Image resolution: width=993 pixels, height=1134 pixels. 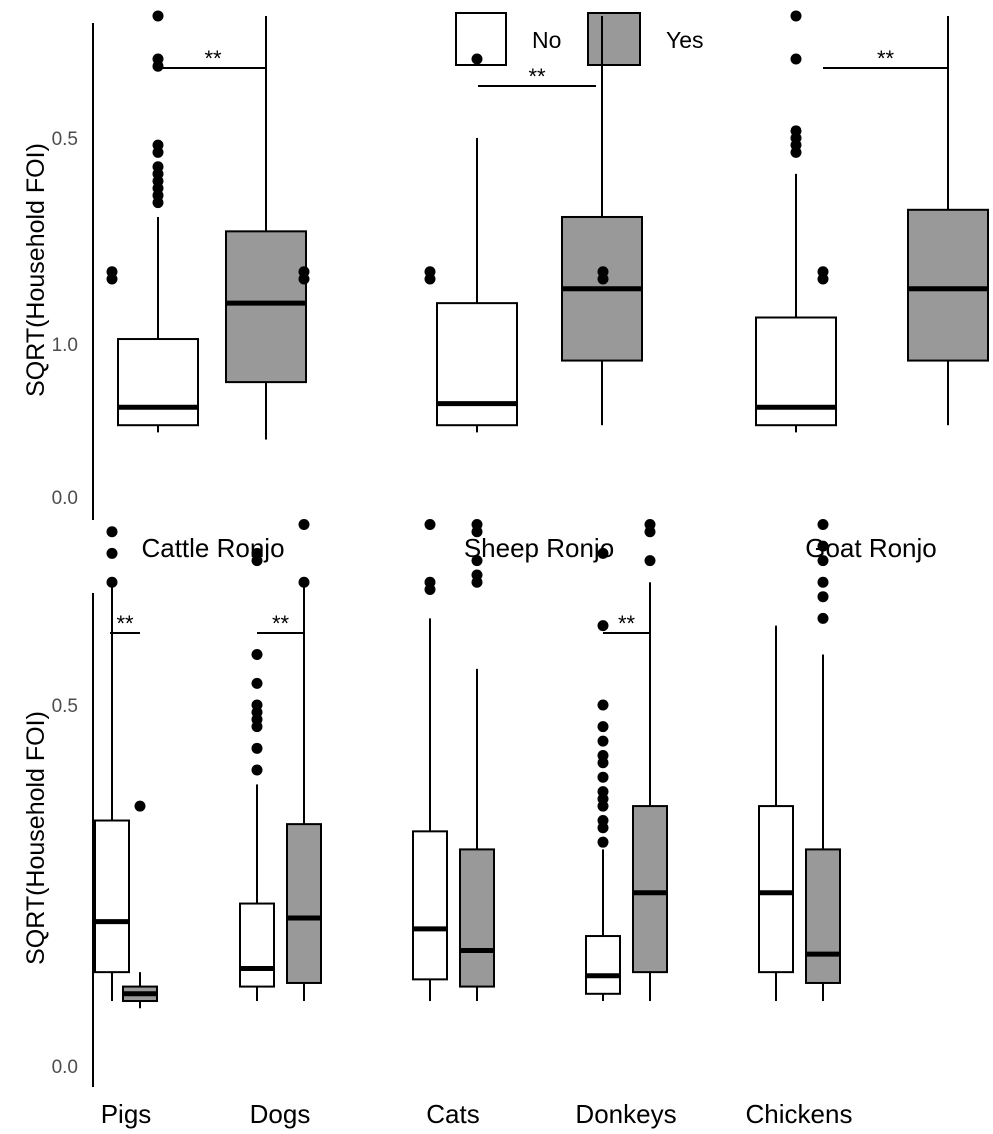 What do you see at coordinates (799, 1114) in the screenshot?
I see `category-label: Chickens` at bounding box center [799, 1114].